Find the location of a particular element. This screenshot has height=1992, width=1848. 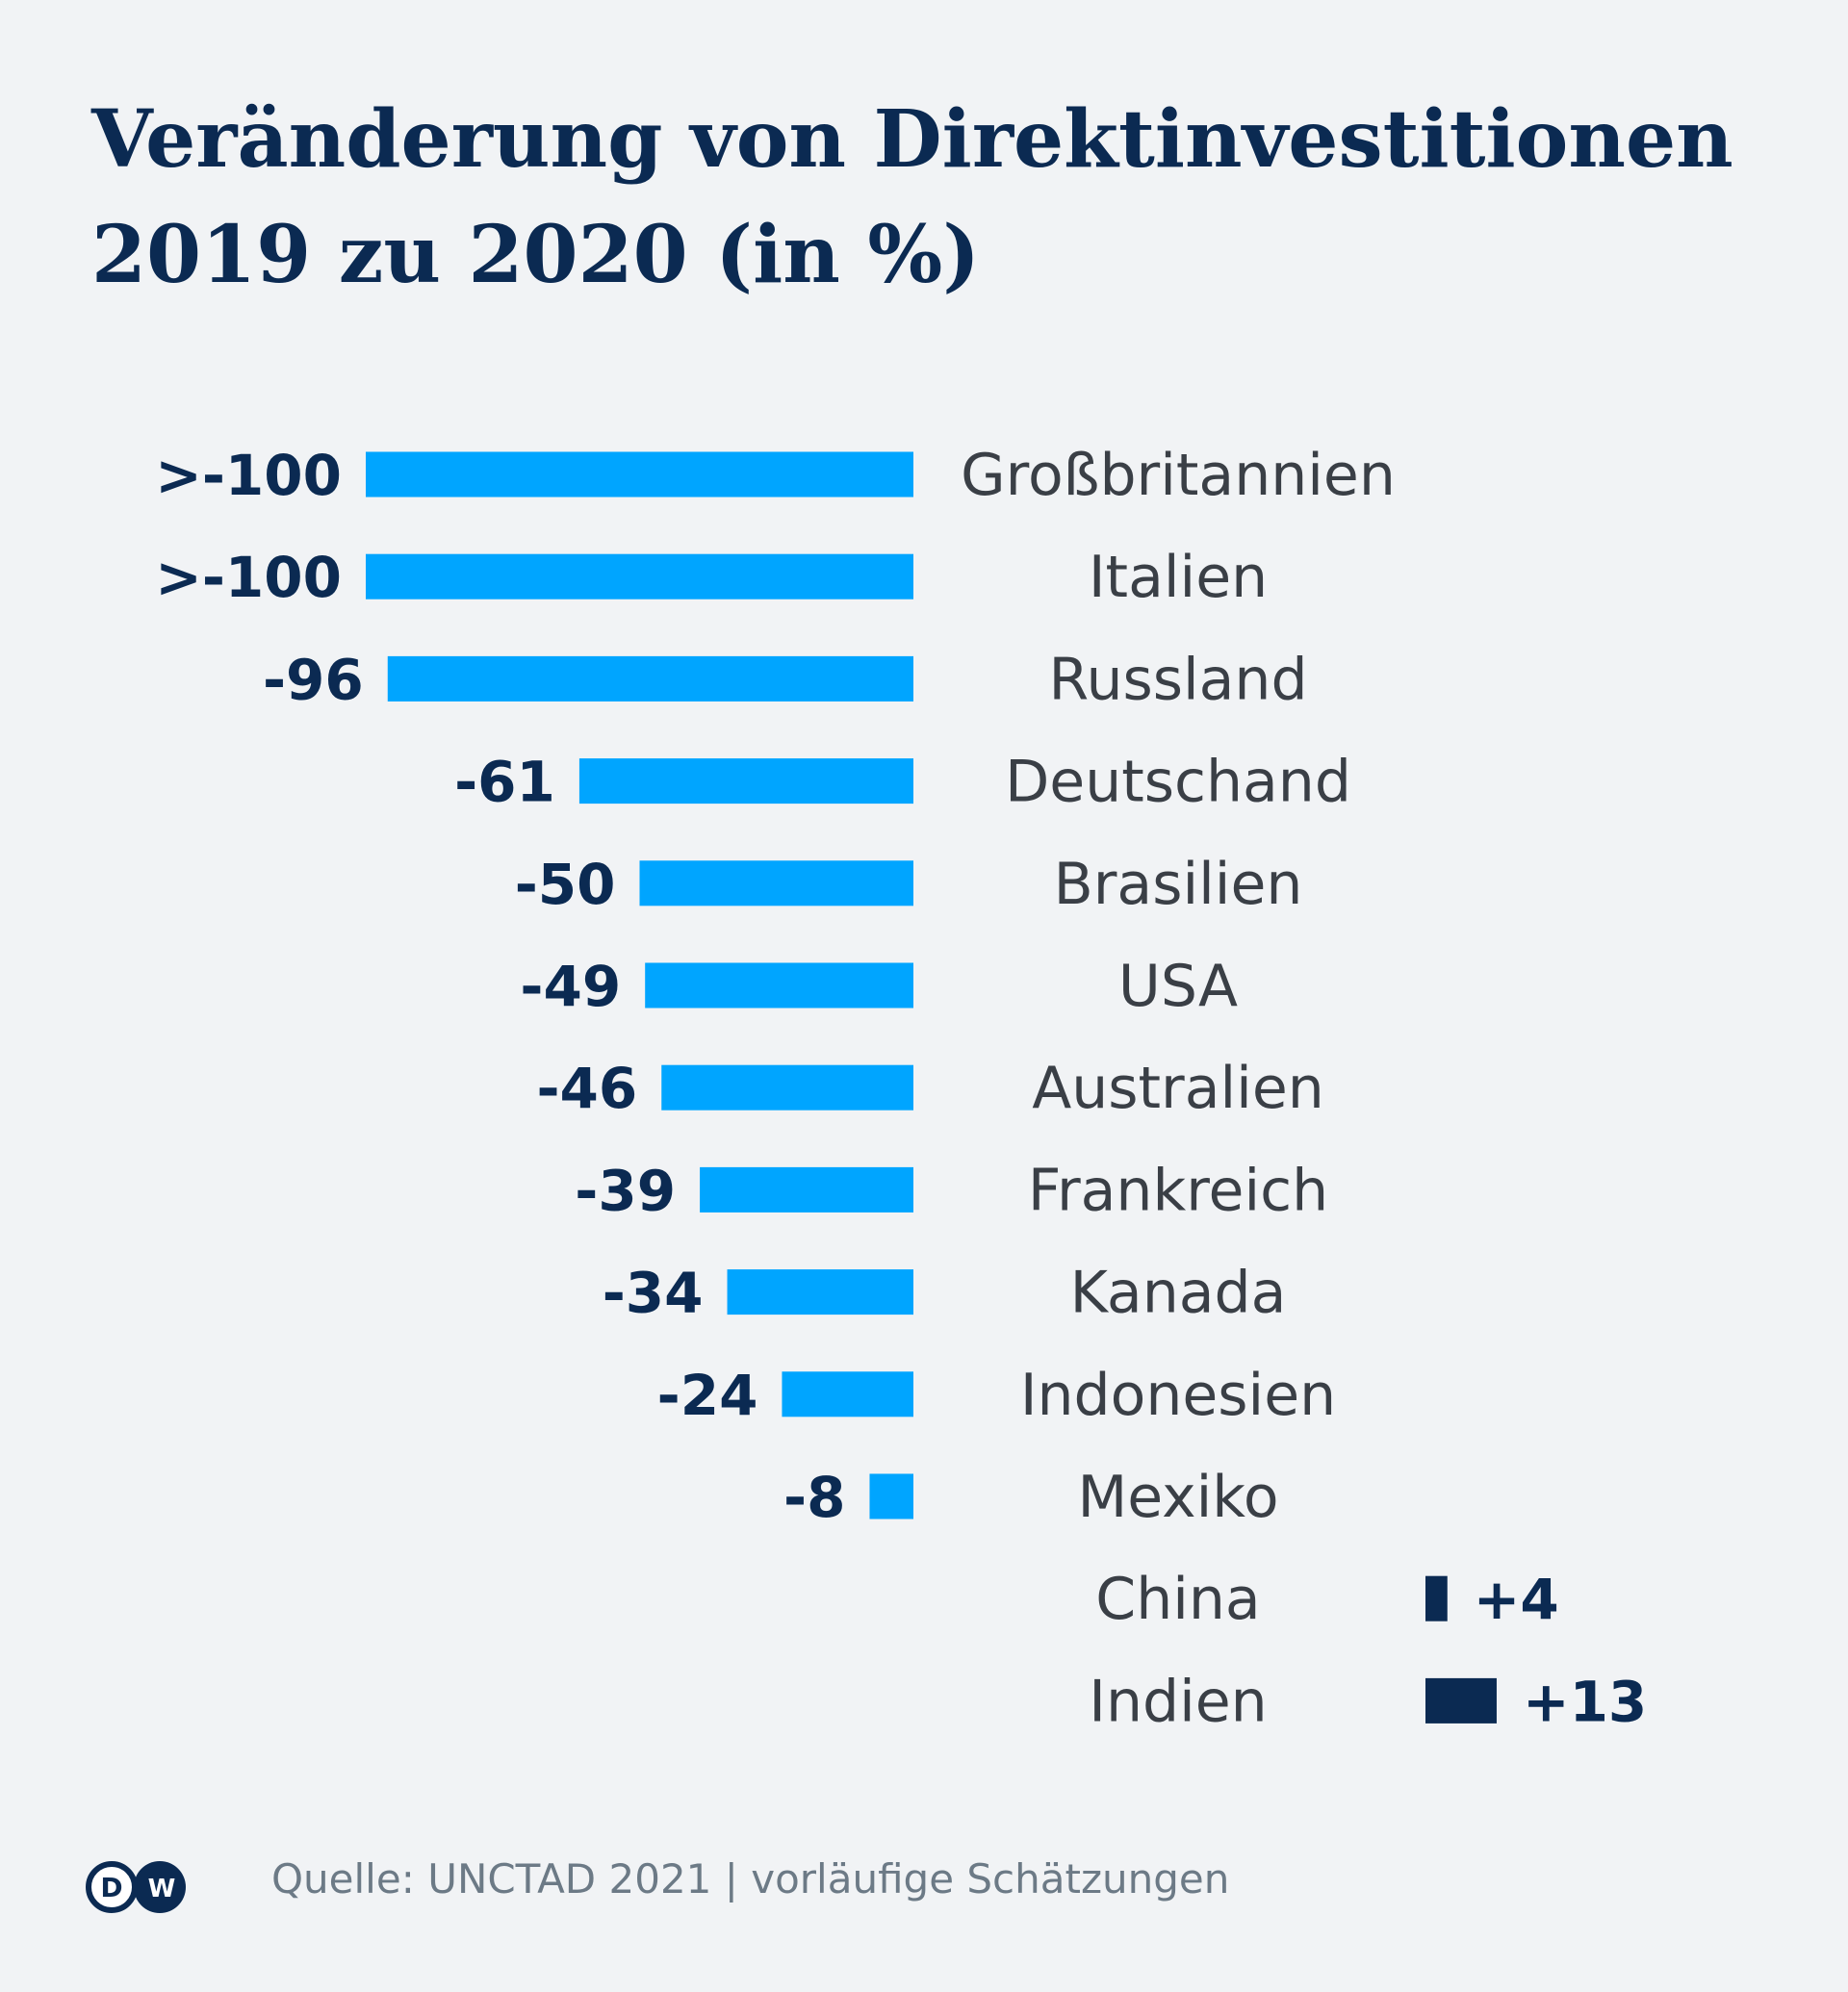

dw-logo: D W is located at coordinates (136, 1887).